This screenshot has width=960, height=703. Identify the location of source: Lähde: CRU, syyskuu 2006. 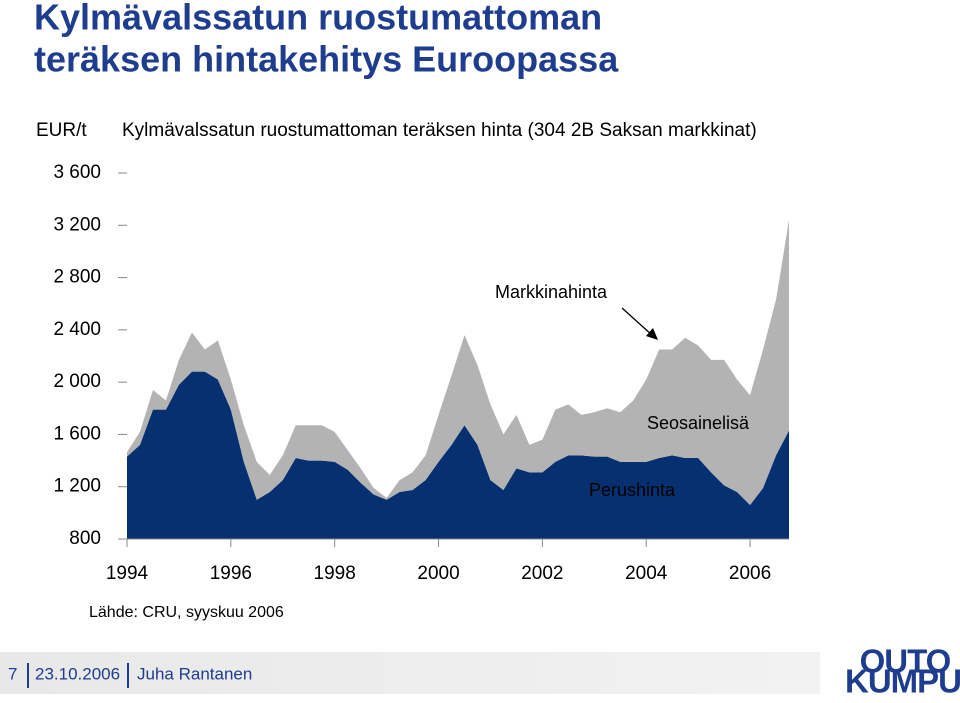
(186, 612).